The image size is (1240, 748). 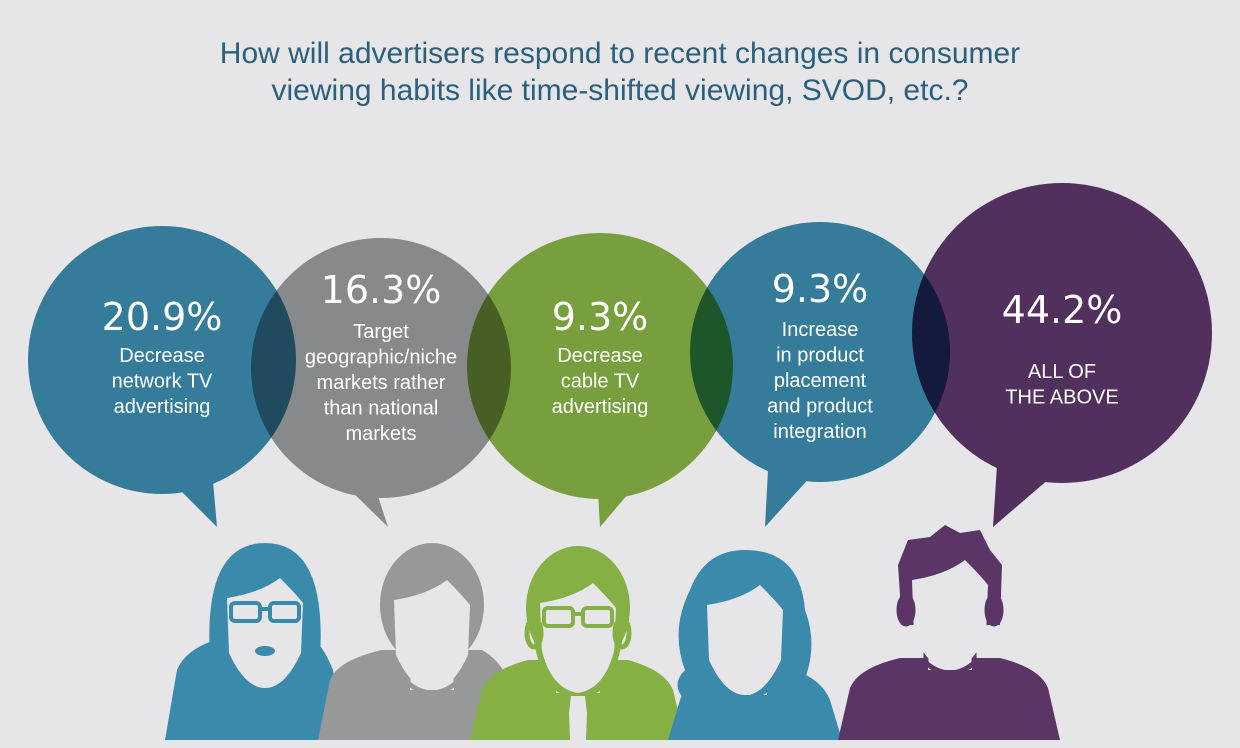 I want to click on percentage-label: 44.2%, so click(x=1062, y=310).